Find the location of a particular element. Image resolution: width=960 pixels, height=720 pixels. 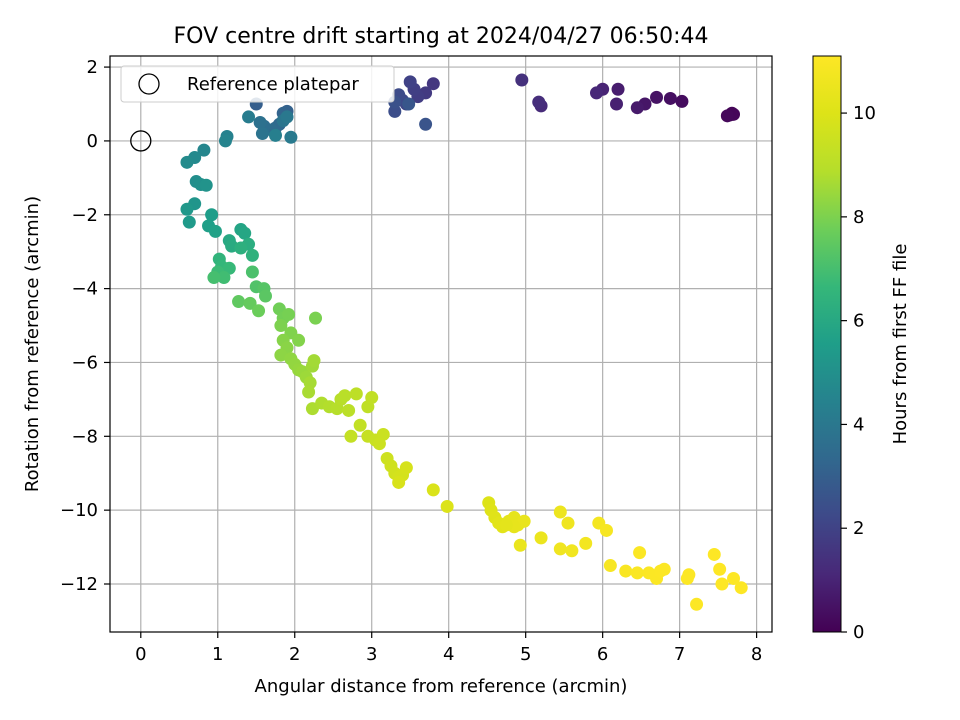

y-tick-label: −8 is located at coordinates (84, 436).